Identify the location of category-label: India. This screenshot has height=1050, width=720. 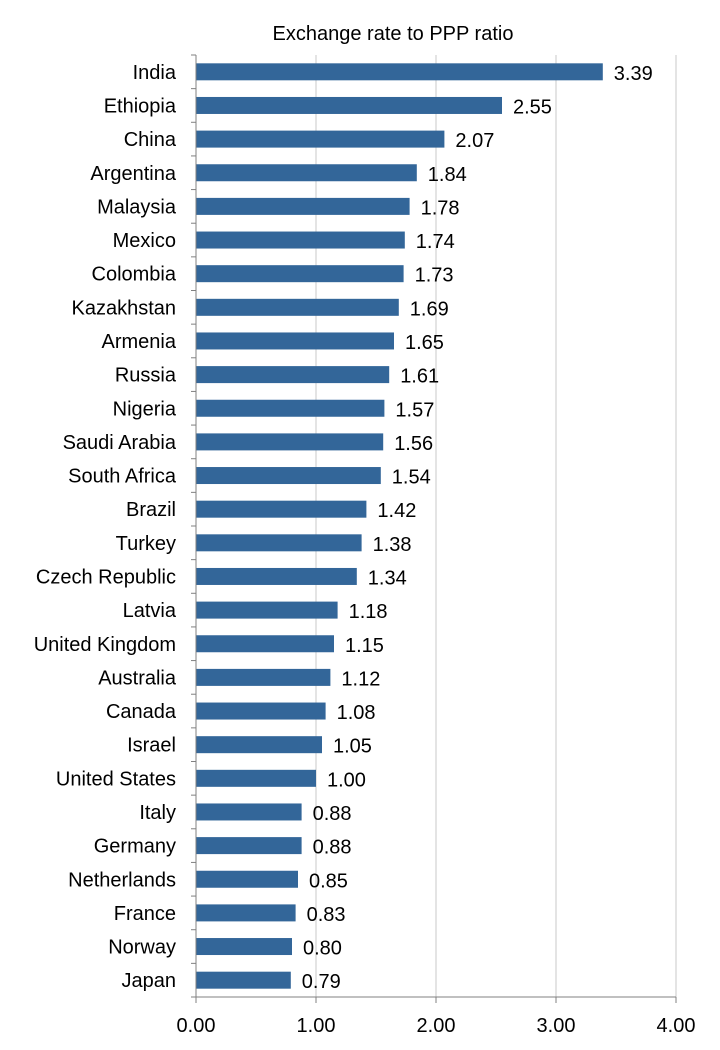
(155, 73).